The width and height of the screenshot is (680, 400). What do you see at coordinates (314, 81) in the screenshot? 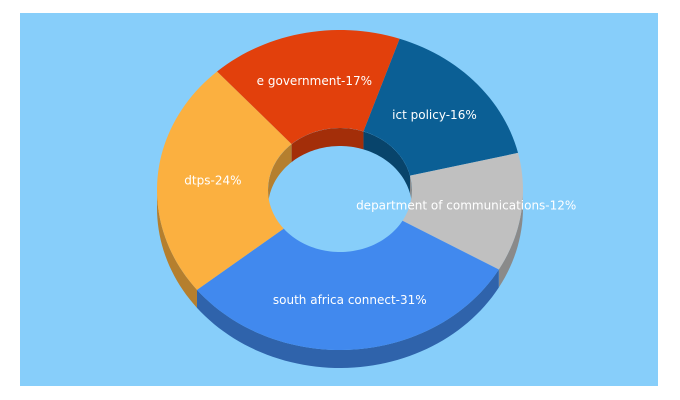
I see `slice-label: e government-17%` at bounding box center [314, 81].